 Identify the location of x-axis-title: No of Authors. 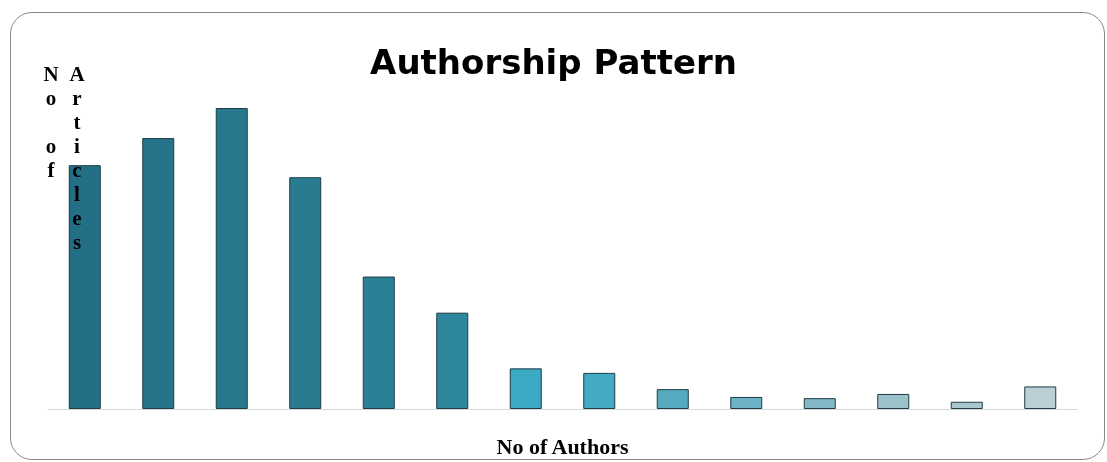
(562, 446).